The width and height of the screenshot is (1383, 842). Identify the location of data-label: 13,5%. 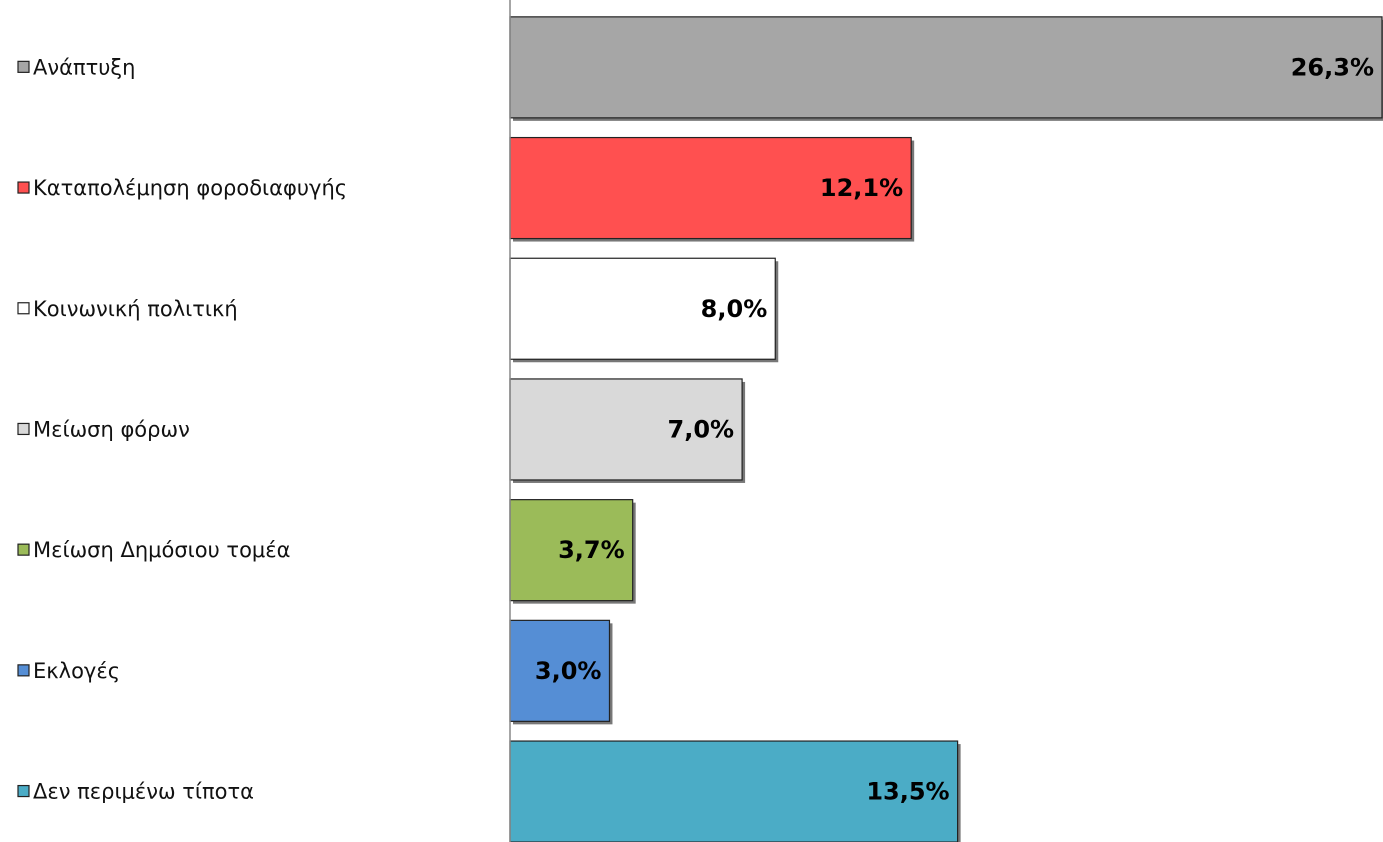
(907, 792).